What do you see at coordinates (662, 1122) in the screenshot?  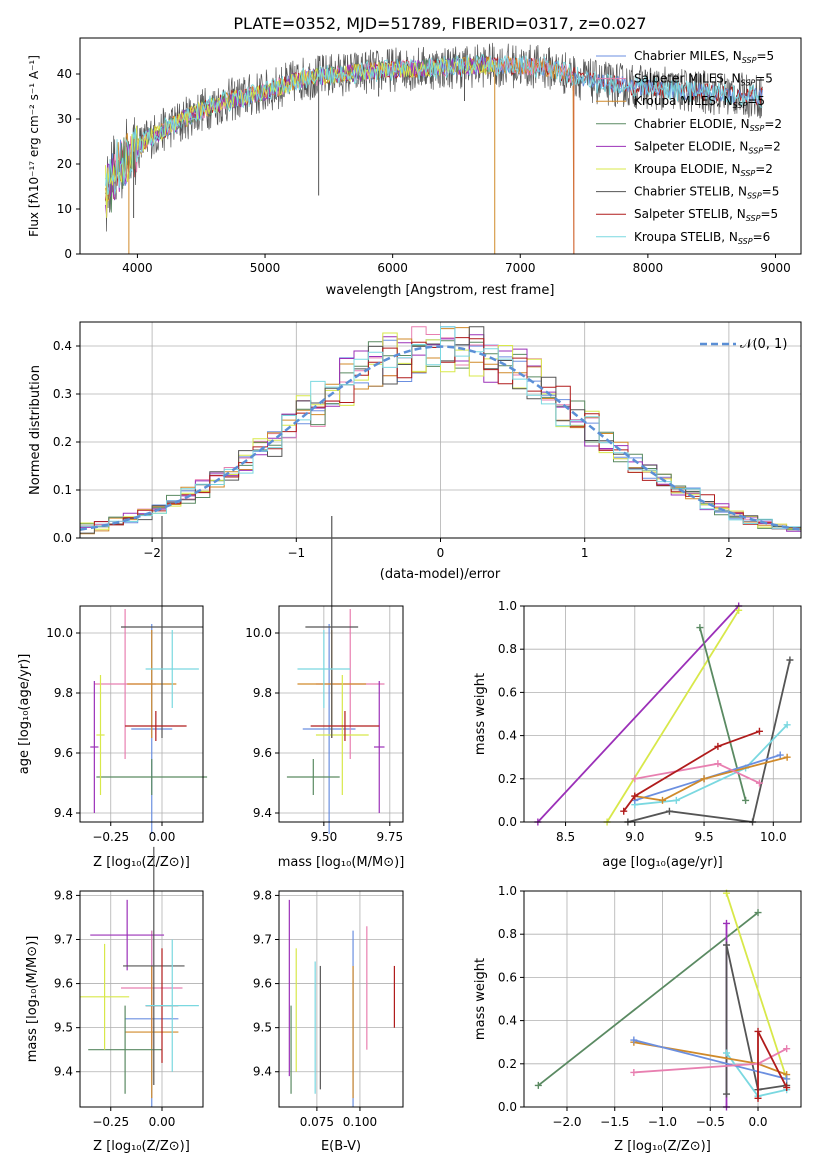 I see `xtick-label: −1.0` at bounding box center [662, 1122].